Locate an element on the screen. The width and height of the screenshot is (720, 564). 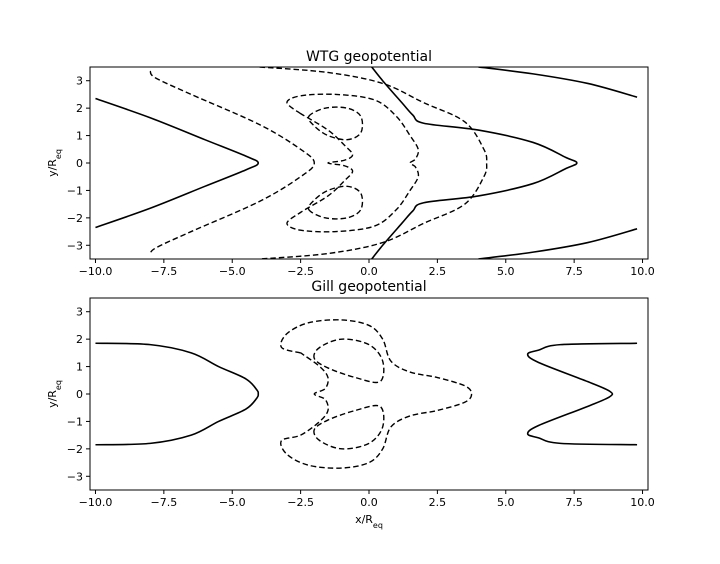
gill-x-ticks: −10.0 −7.5 −5.0 −2.5 0.0 2.5 5.0 7.5 10.0 is located at coordinates (367, 499).